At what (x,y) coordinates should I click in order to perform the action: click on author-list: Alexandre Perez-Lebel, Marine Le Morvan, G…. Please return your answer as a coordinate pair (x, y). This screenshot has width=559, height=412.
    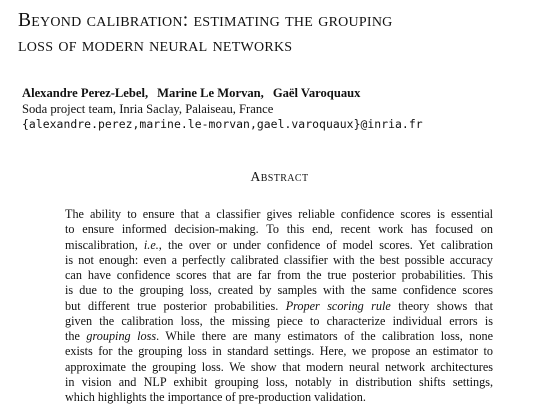
    Looking at the image, I should click on (191, 93).